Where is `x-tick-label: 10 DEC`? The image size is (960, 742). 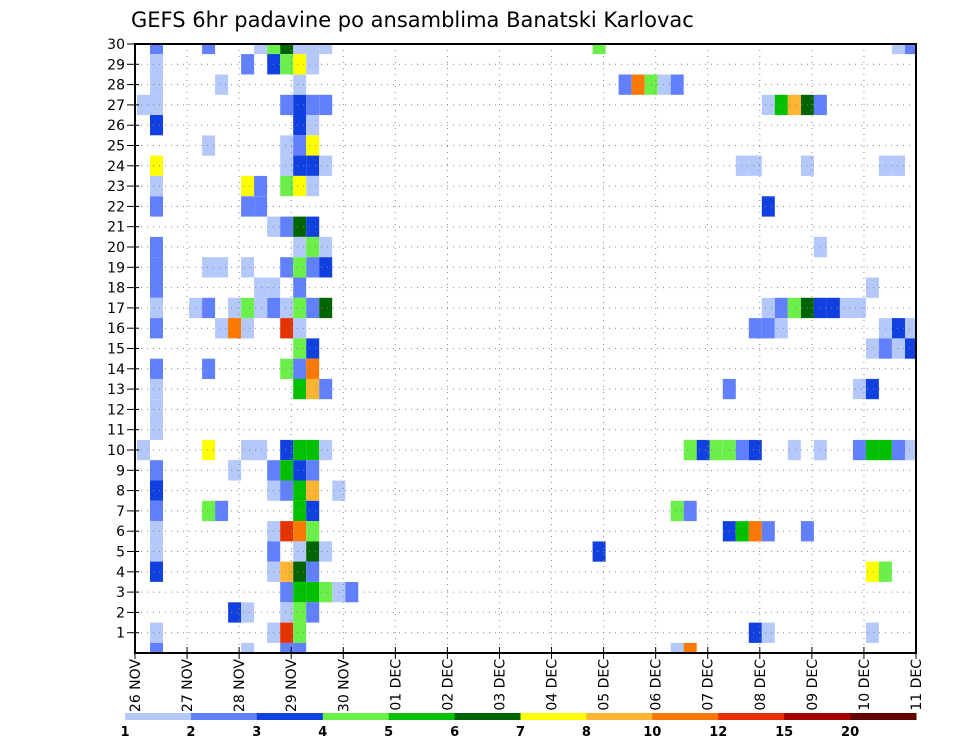
x-tick-label: 10 DEC is located at coordinates (865, 685).